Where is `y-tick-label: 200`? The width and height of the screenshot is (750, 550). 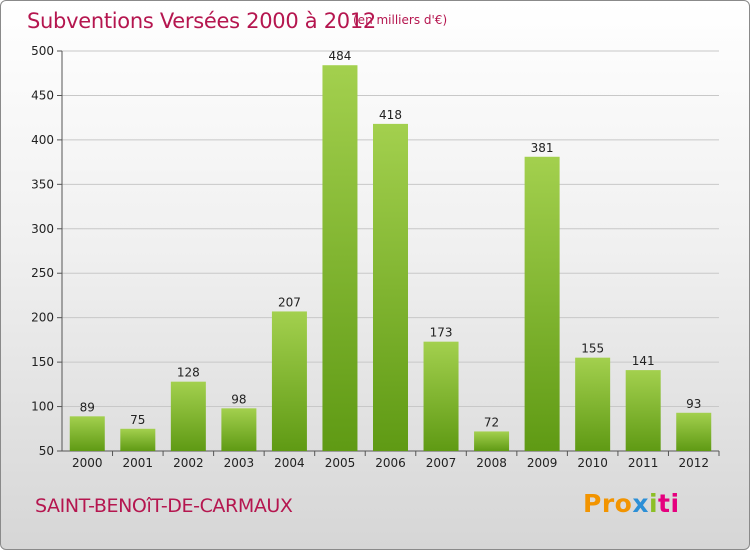
y-tick-label: 200 is located at coordinates (42, 318).